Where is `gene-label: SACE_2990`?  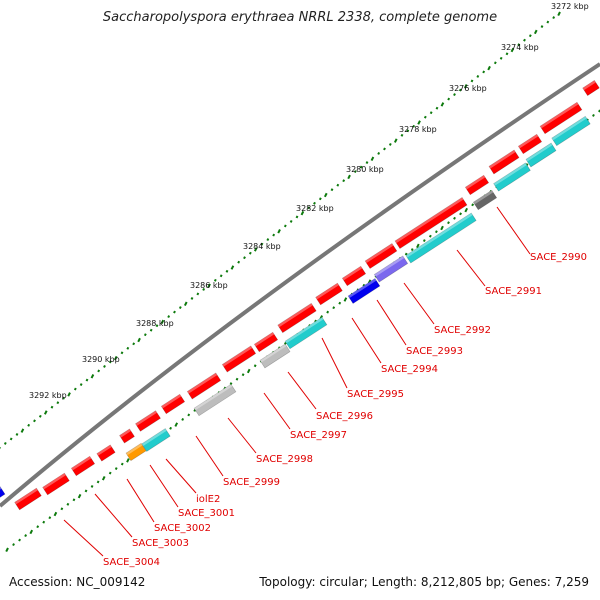
gene-label: SACE_2990 is located at coordinates (558, 257).